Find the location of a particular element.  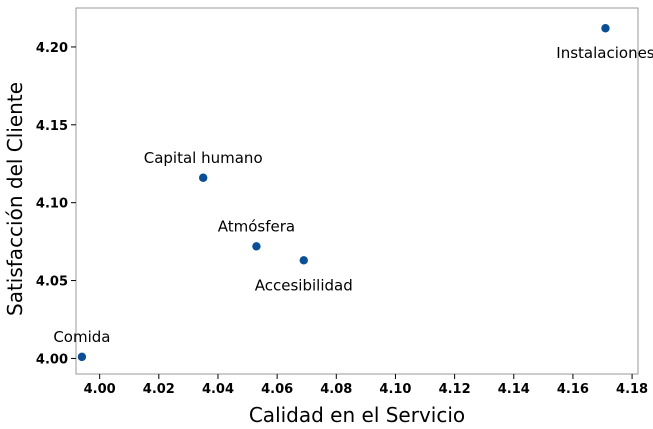

point-label: Comida is located at coordinates (81, 337).